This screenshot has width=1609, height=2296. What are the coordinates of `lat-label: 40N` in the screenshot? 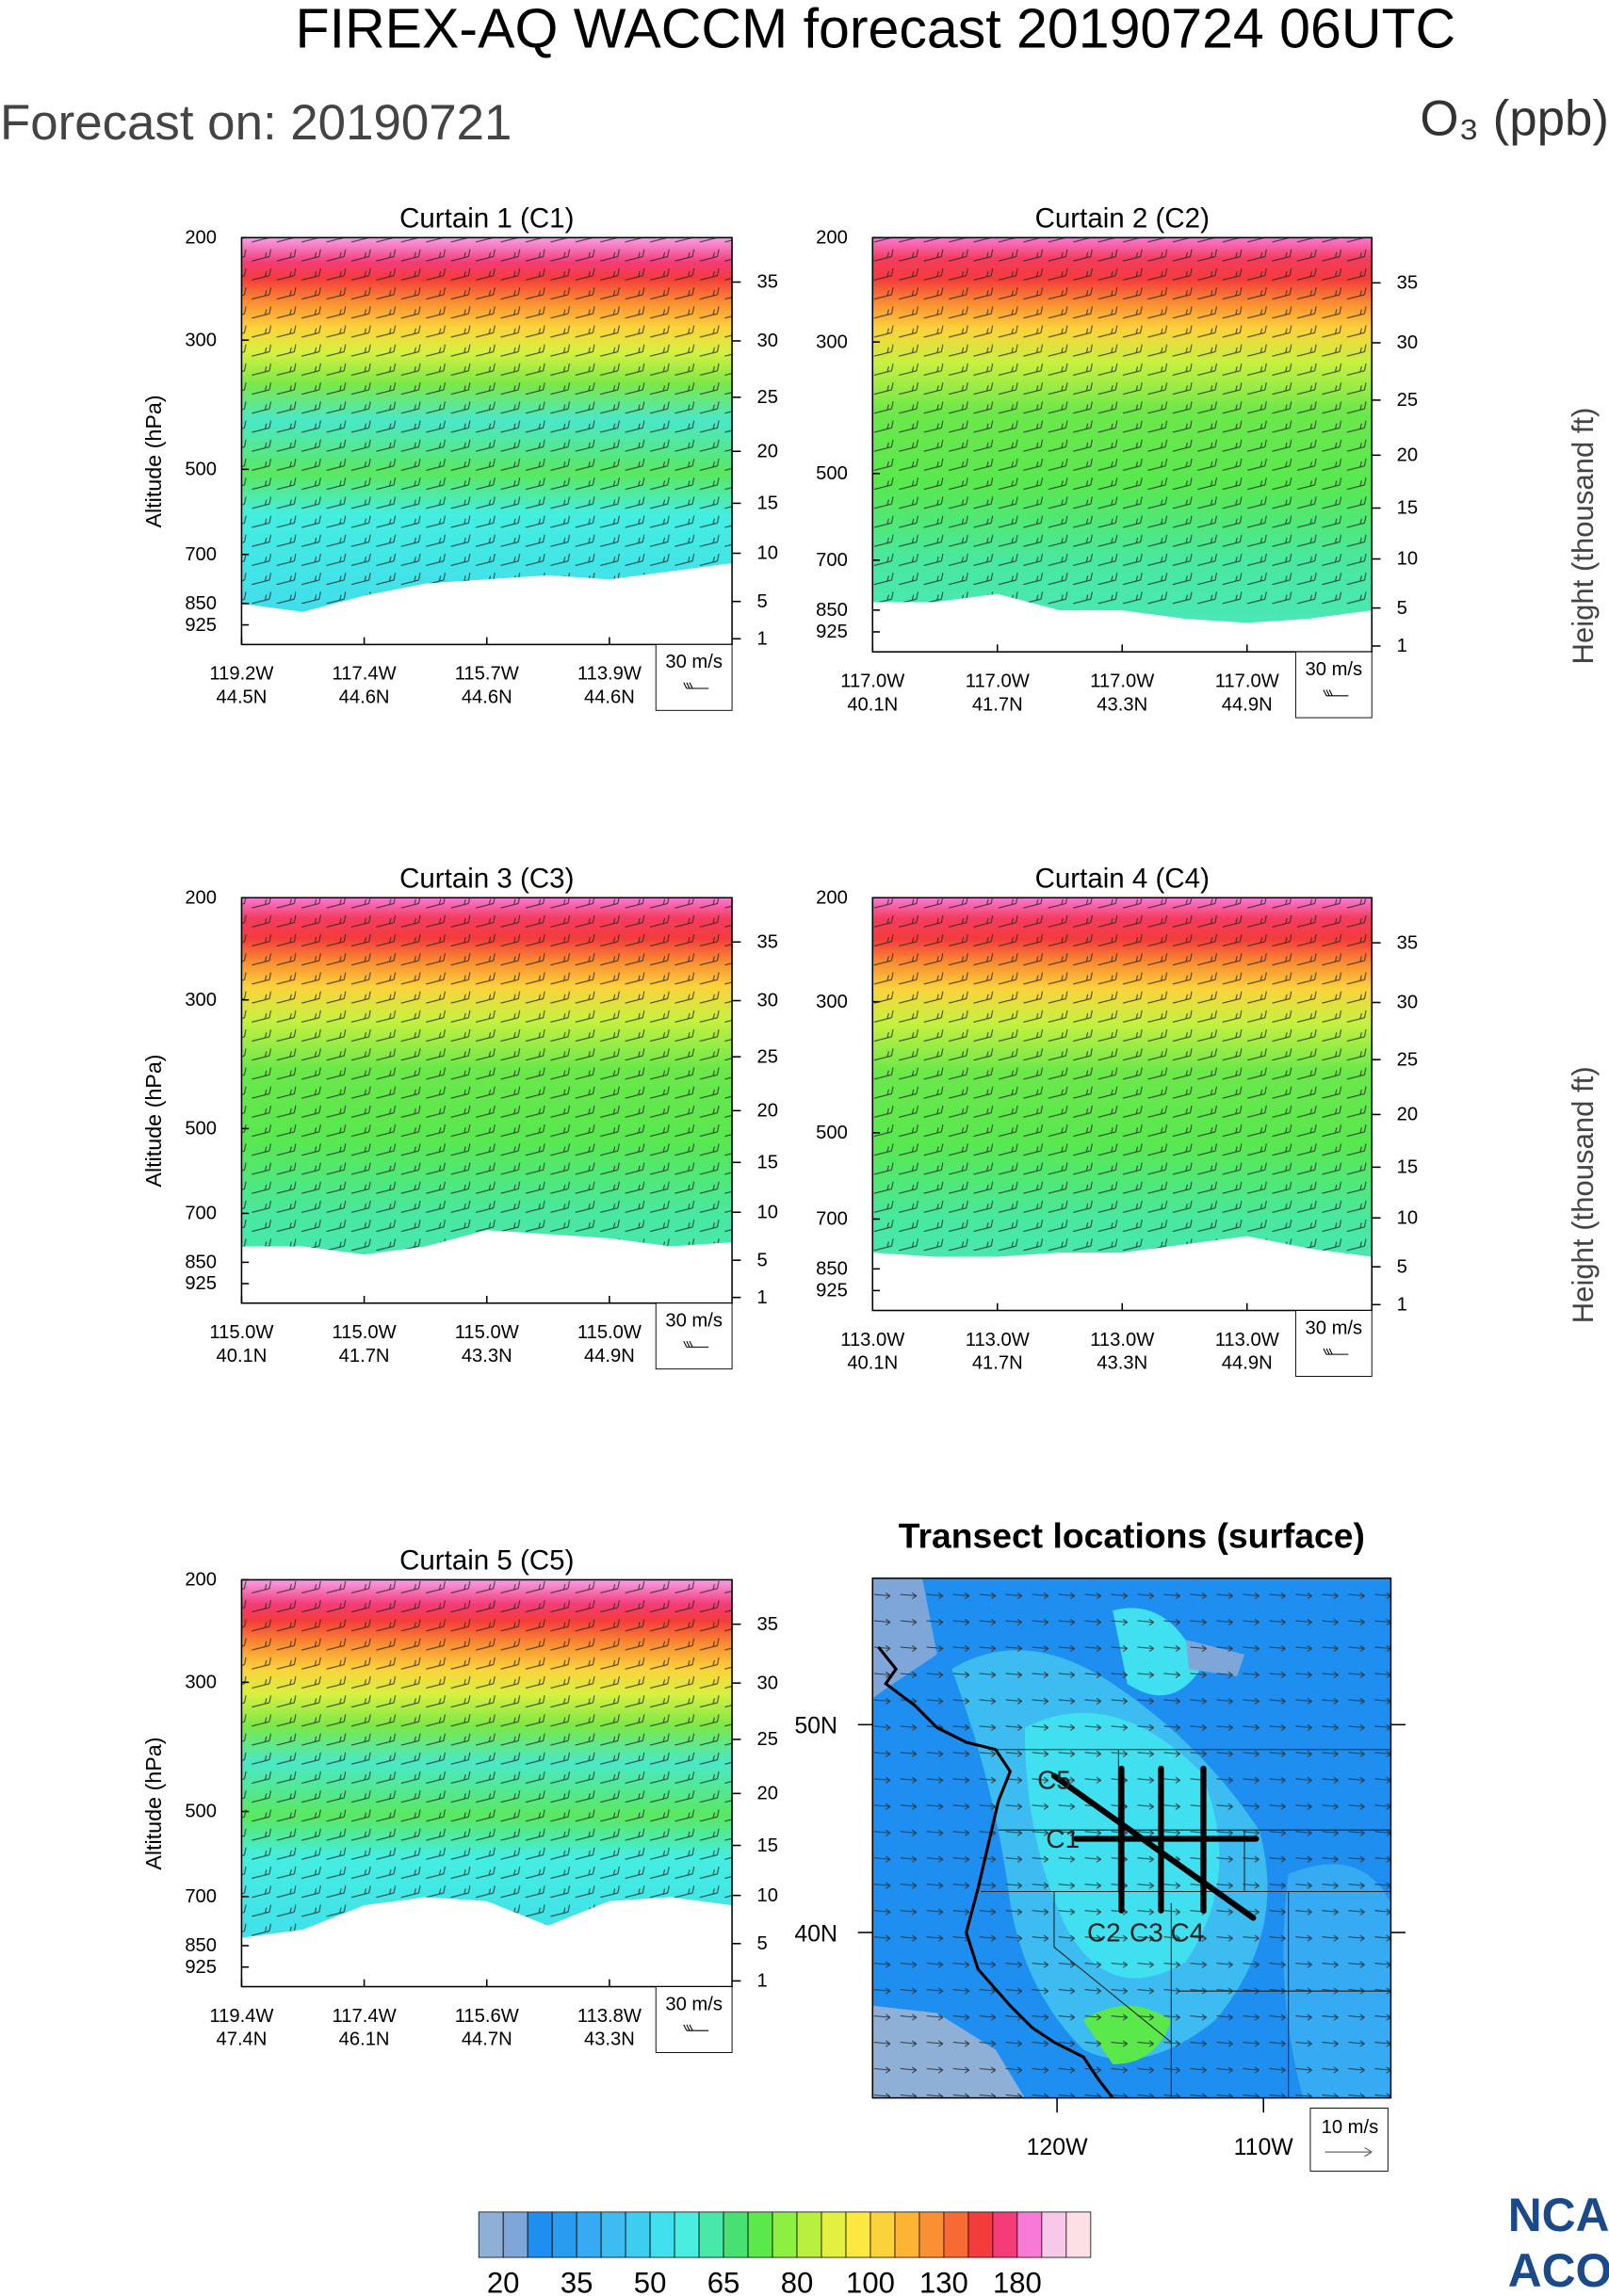 It's located at (815, 1933).